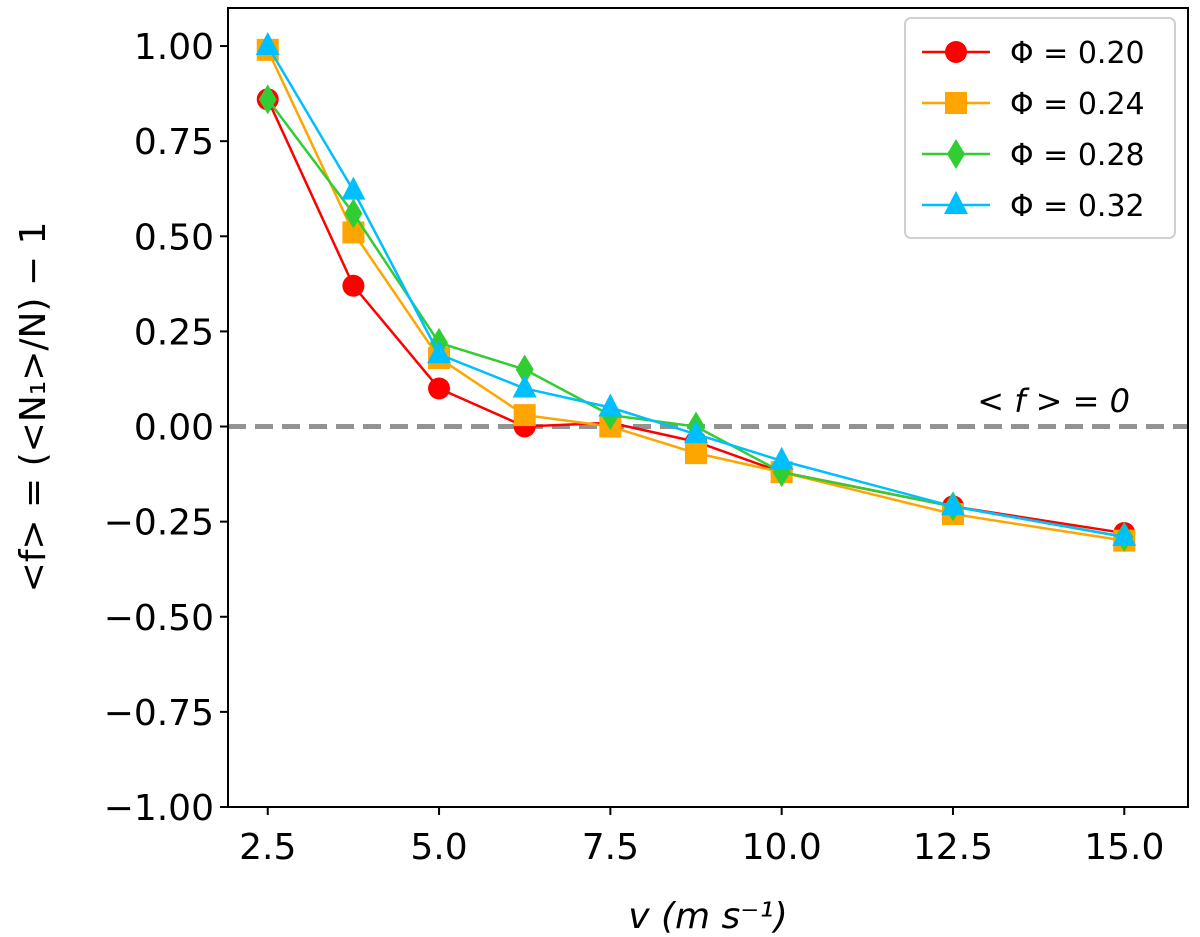 The image size is (1200, 937). I want to click on x-tick-label: 15.0, so click(1124, 847).